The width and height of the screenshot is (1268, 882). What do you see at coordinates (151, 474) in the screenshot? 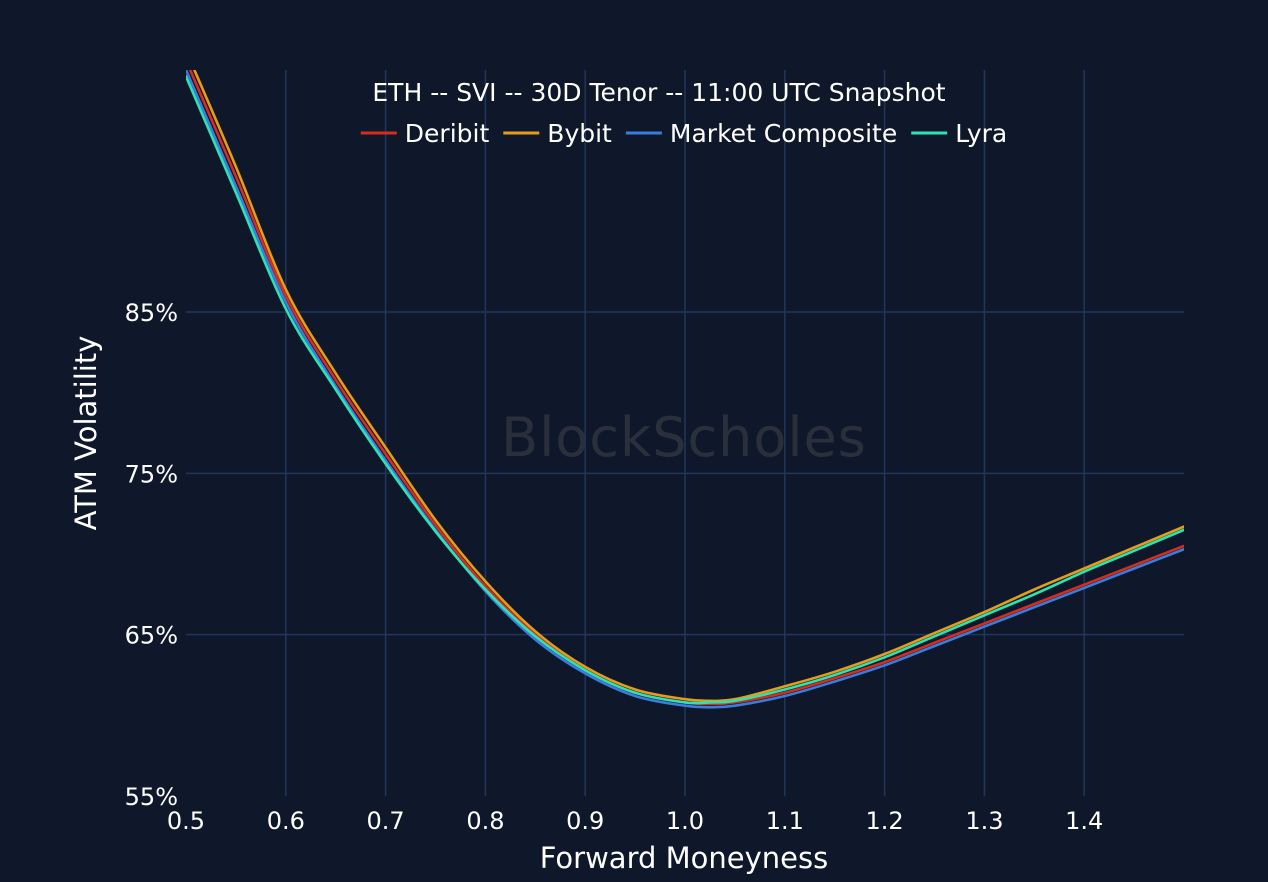
I see `y-tick-label: 75%` at bounding box center [151, 474].